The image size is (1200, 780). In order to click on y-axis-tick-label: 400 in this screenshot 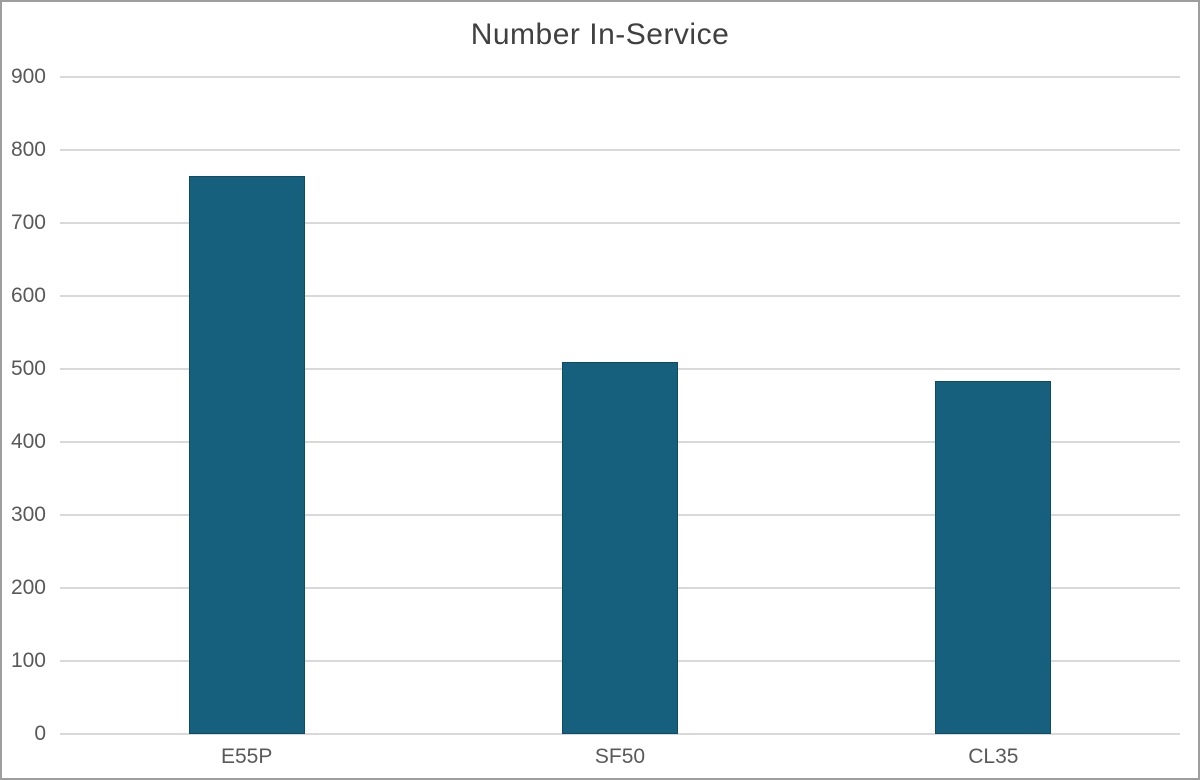, I will do `click(28, 441)`.